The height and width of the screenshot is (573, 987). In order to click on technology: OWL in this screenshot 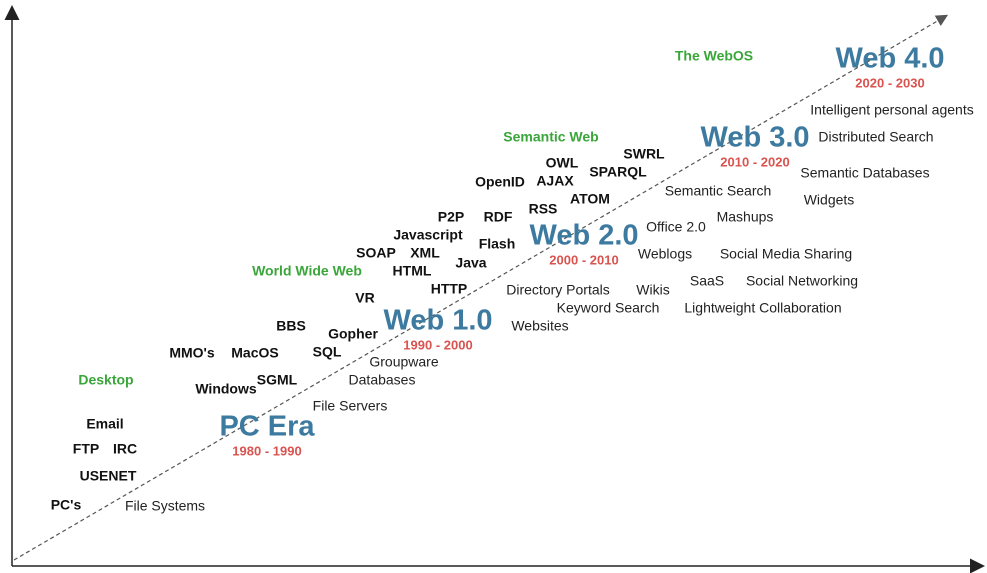, I will do `click(562, 163)`.